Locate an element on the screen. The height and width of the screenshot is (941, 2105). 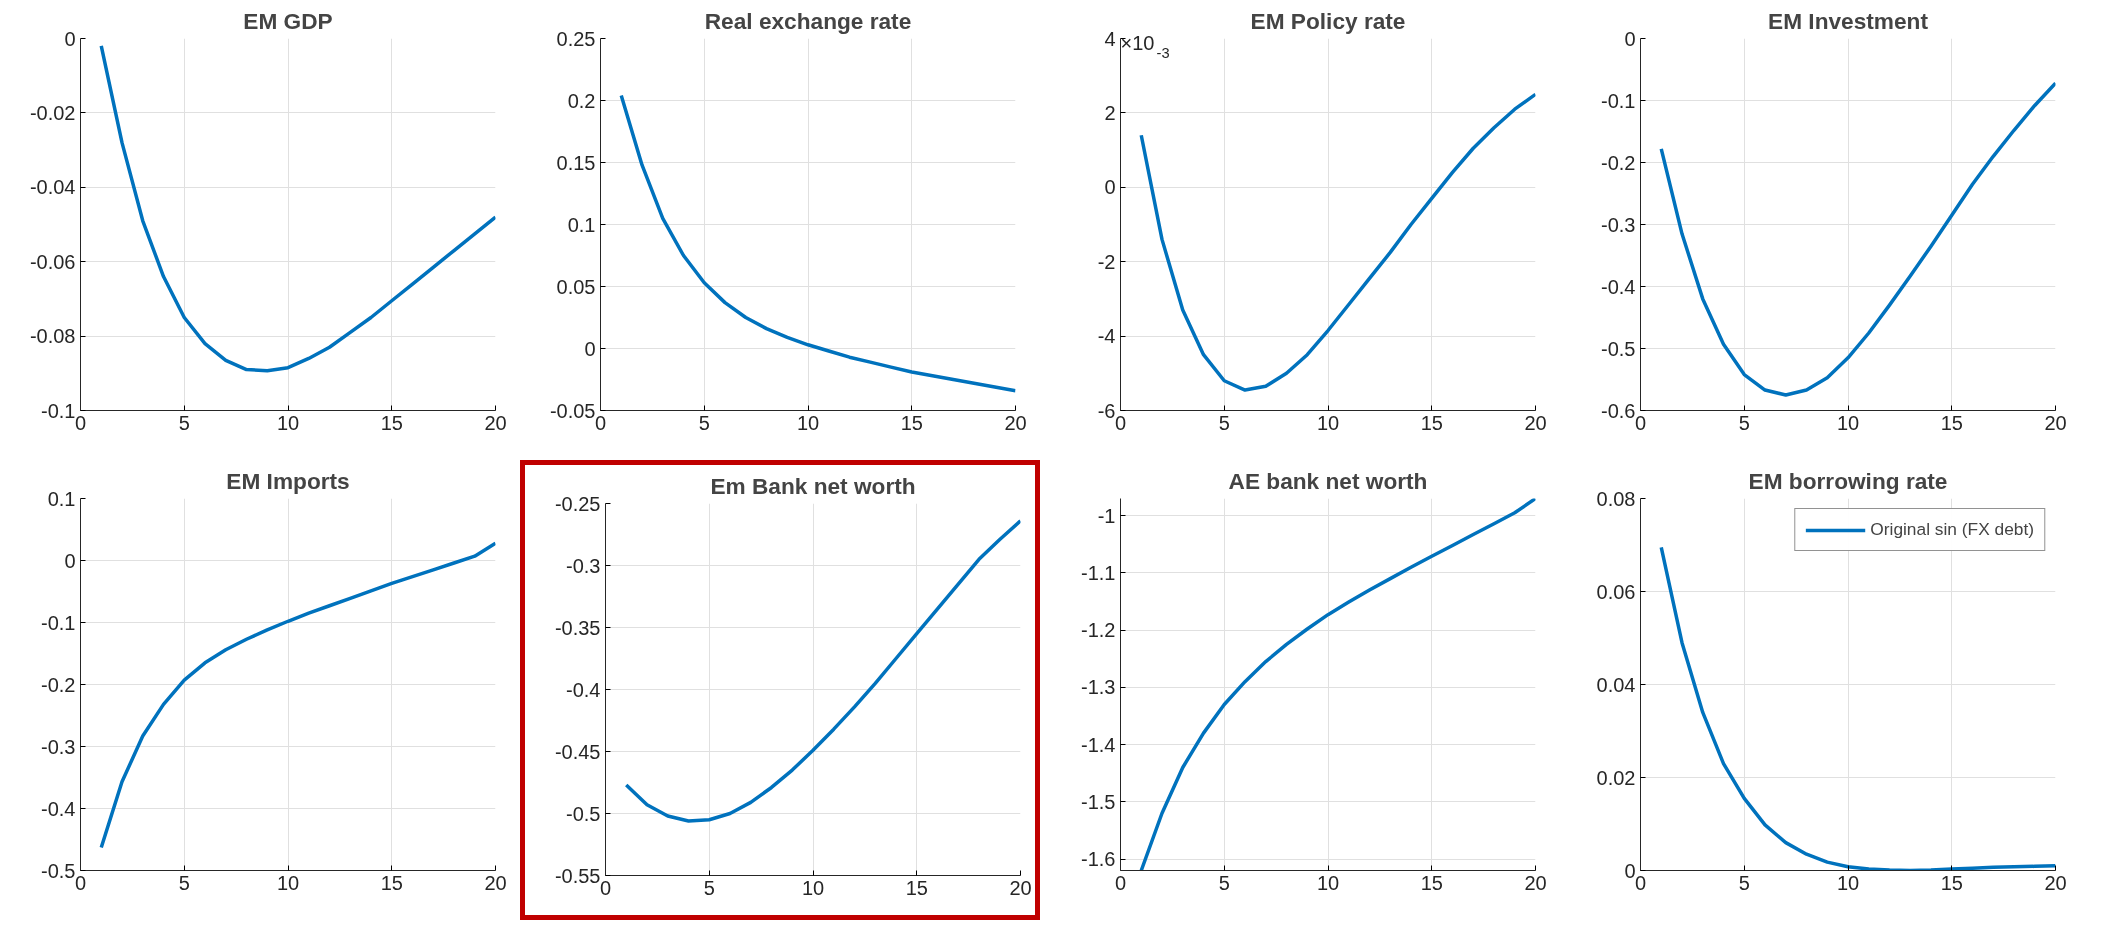
y-tick-label: -1.5 is located at coordinates (1098, 801).